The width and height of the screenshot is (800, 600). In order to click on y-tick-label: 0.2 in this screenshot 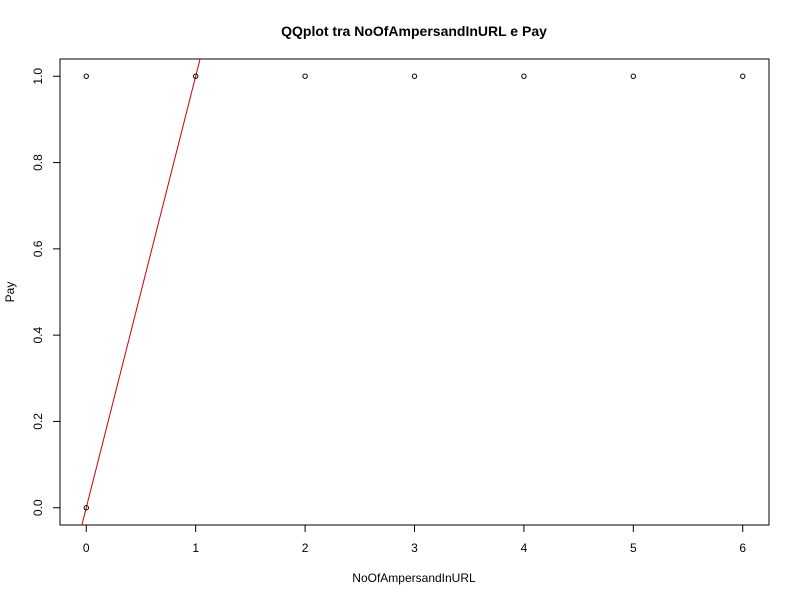, I will do `click(38, 421)`.